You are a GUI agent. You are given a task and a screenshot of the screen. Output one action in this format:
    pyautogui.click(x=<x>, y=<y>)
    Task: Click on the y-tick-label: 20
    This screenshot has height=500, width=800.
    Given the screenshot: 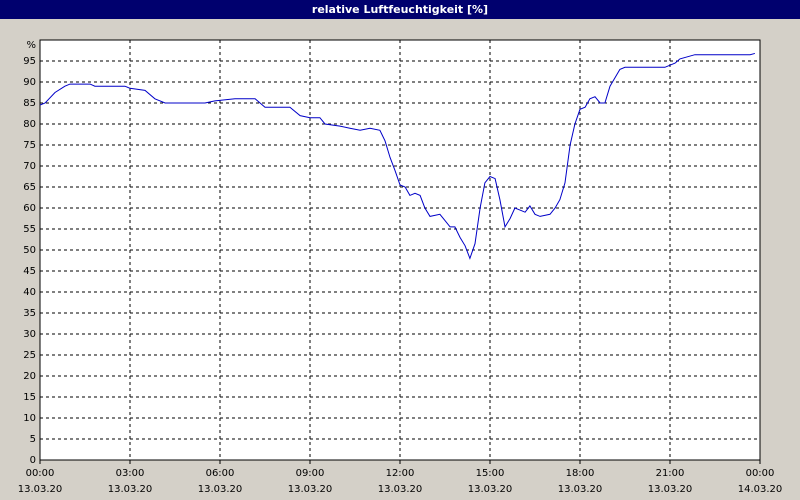 What is the action you would take?
    pyautogui.click(x=29, y=376)
    